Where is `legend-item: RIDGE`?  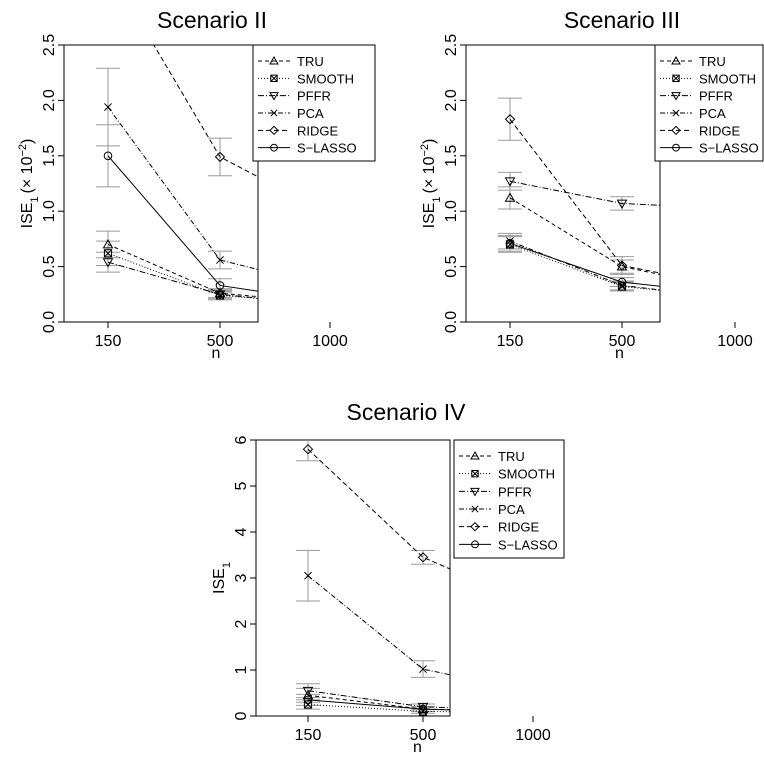 legend-item: RIDGE is located at coordinates (298, 130).